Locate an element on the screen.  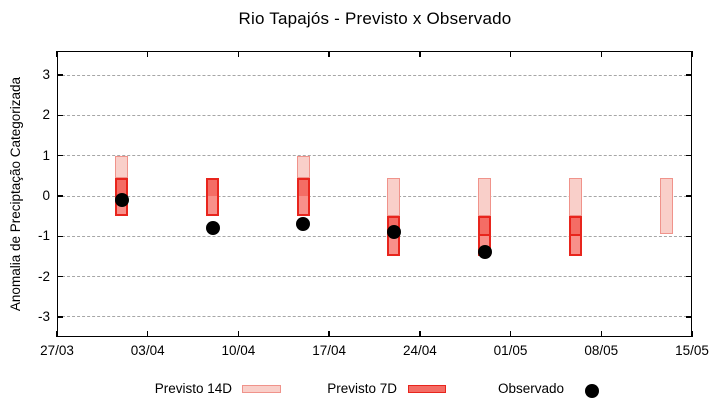
y-tick-label: -2 is located at coordinates (43, 276).